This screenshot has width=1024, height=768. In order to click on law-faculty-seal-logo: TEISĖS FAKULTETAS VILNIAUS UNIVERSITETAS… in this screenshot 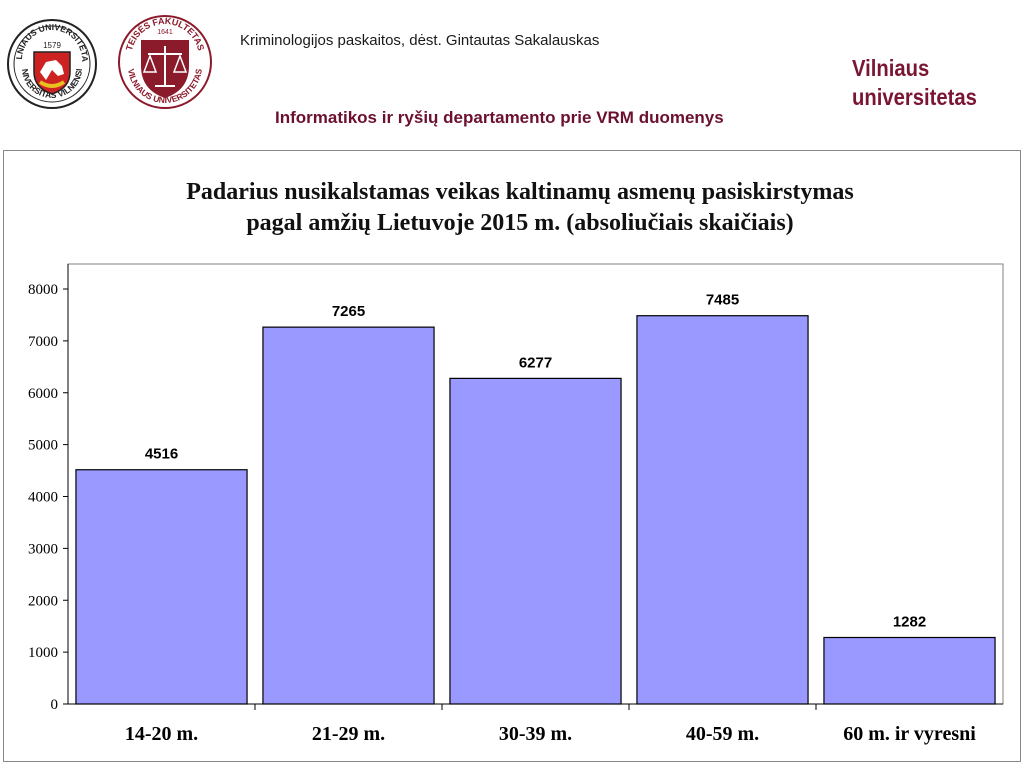, I will do `click(165, 62)`.